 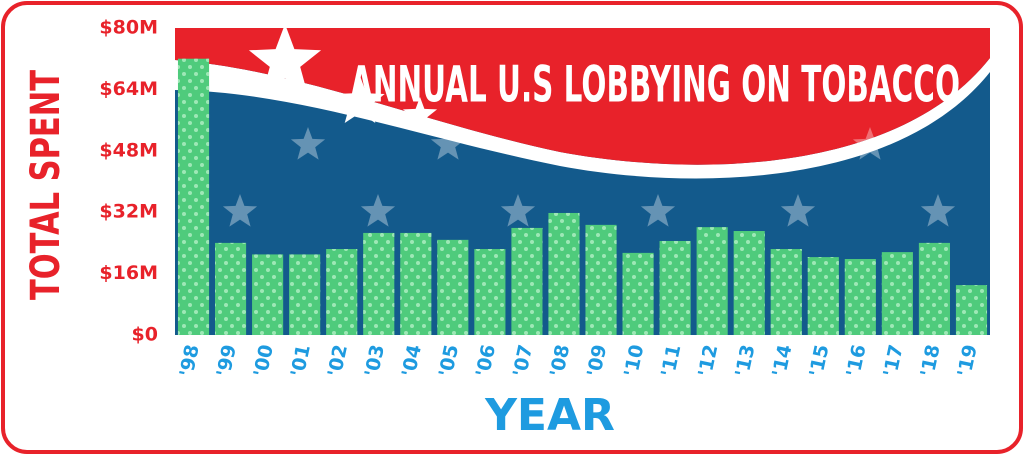 I want to click on y-tick-label: $64M, so click(x=128, y=89).